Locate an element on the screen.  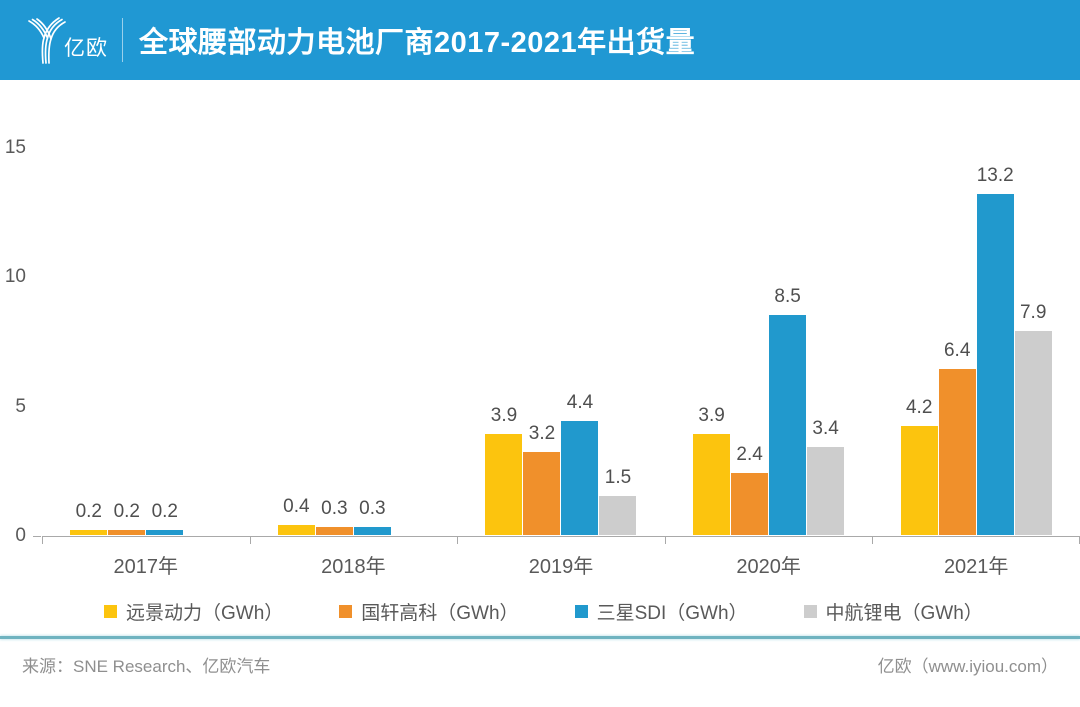
iyiou-logo-text: 亿欧 is located at coordinates (86, 48).